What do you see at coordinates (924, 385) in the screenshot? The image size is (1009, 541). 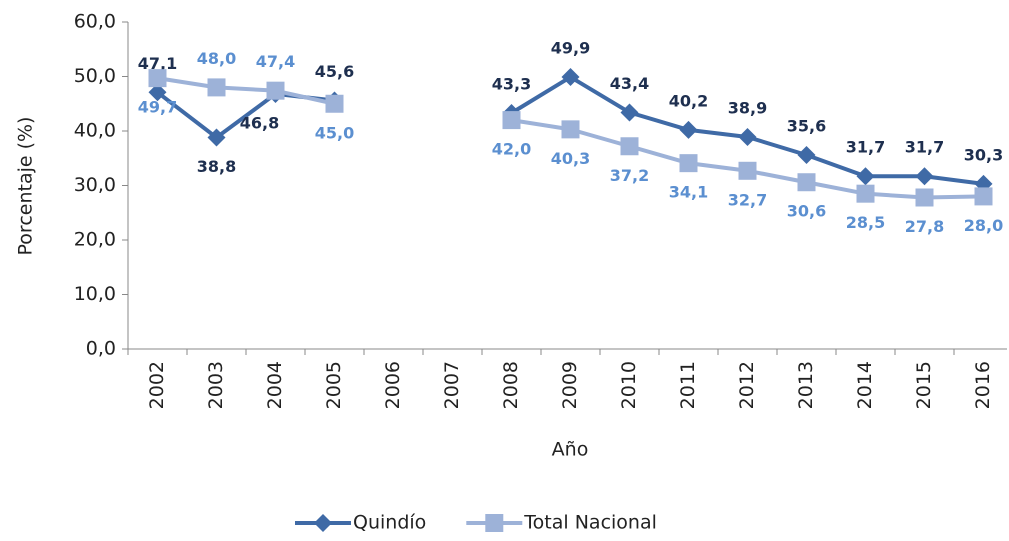 I see `x-tick-label: 2015` at bounding box center [924, 385].